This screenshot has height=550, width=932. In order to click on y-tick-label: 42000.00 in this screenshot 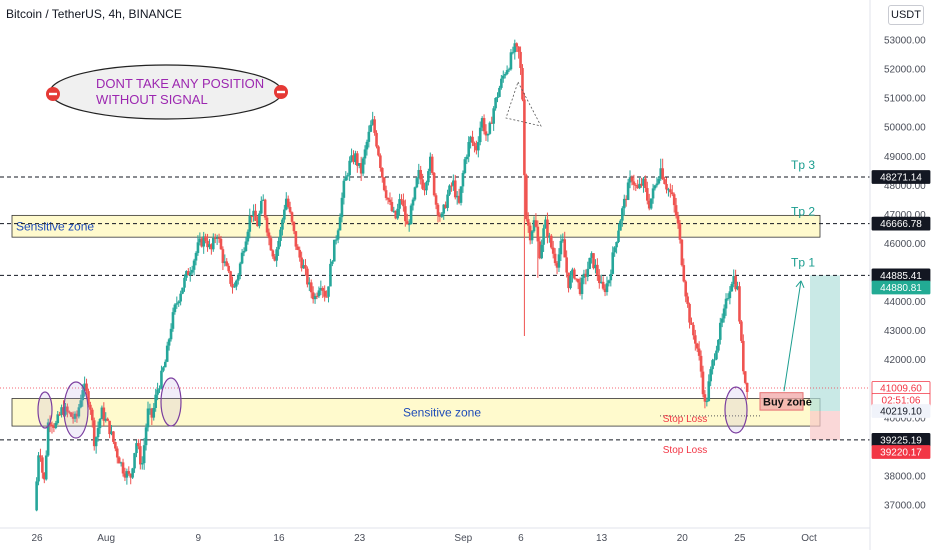, I will do `click(905, 360)`.